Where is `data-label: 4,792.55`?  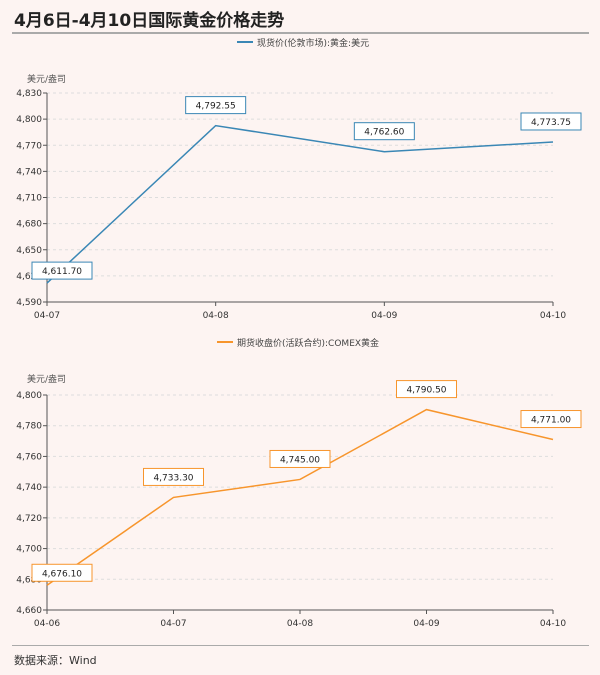 data-label: 4,792.55 is located at coordinates (216, 107).